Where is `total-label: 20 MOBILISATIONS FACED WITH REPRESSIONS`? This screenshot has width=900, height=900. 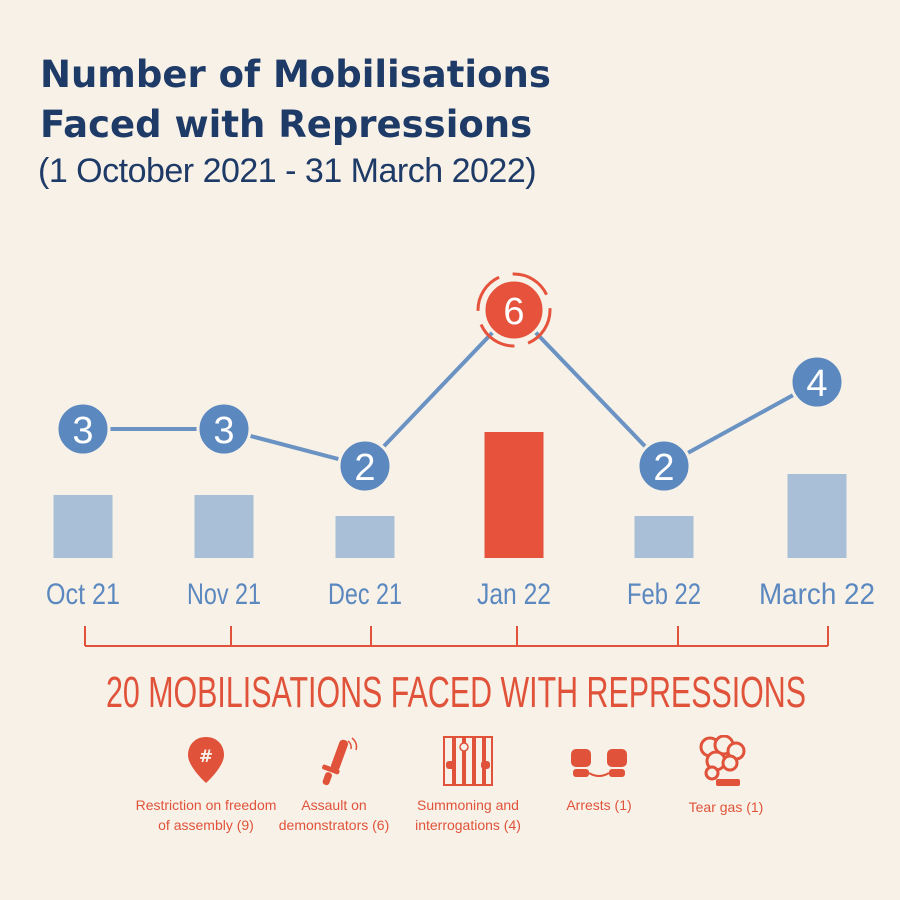 total-label: 20 MOBILISATIONS FACED WITH REPRESSIONS is located at coordinates (456, 692).